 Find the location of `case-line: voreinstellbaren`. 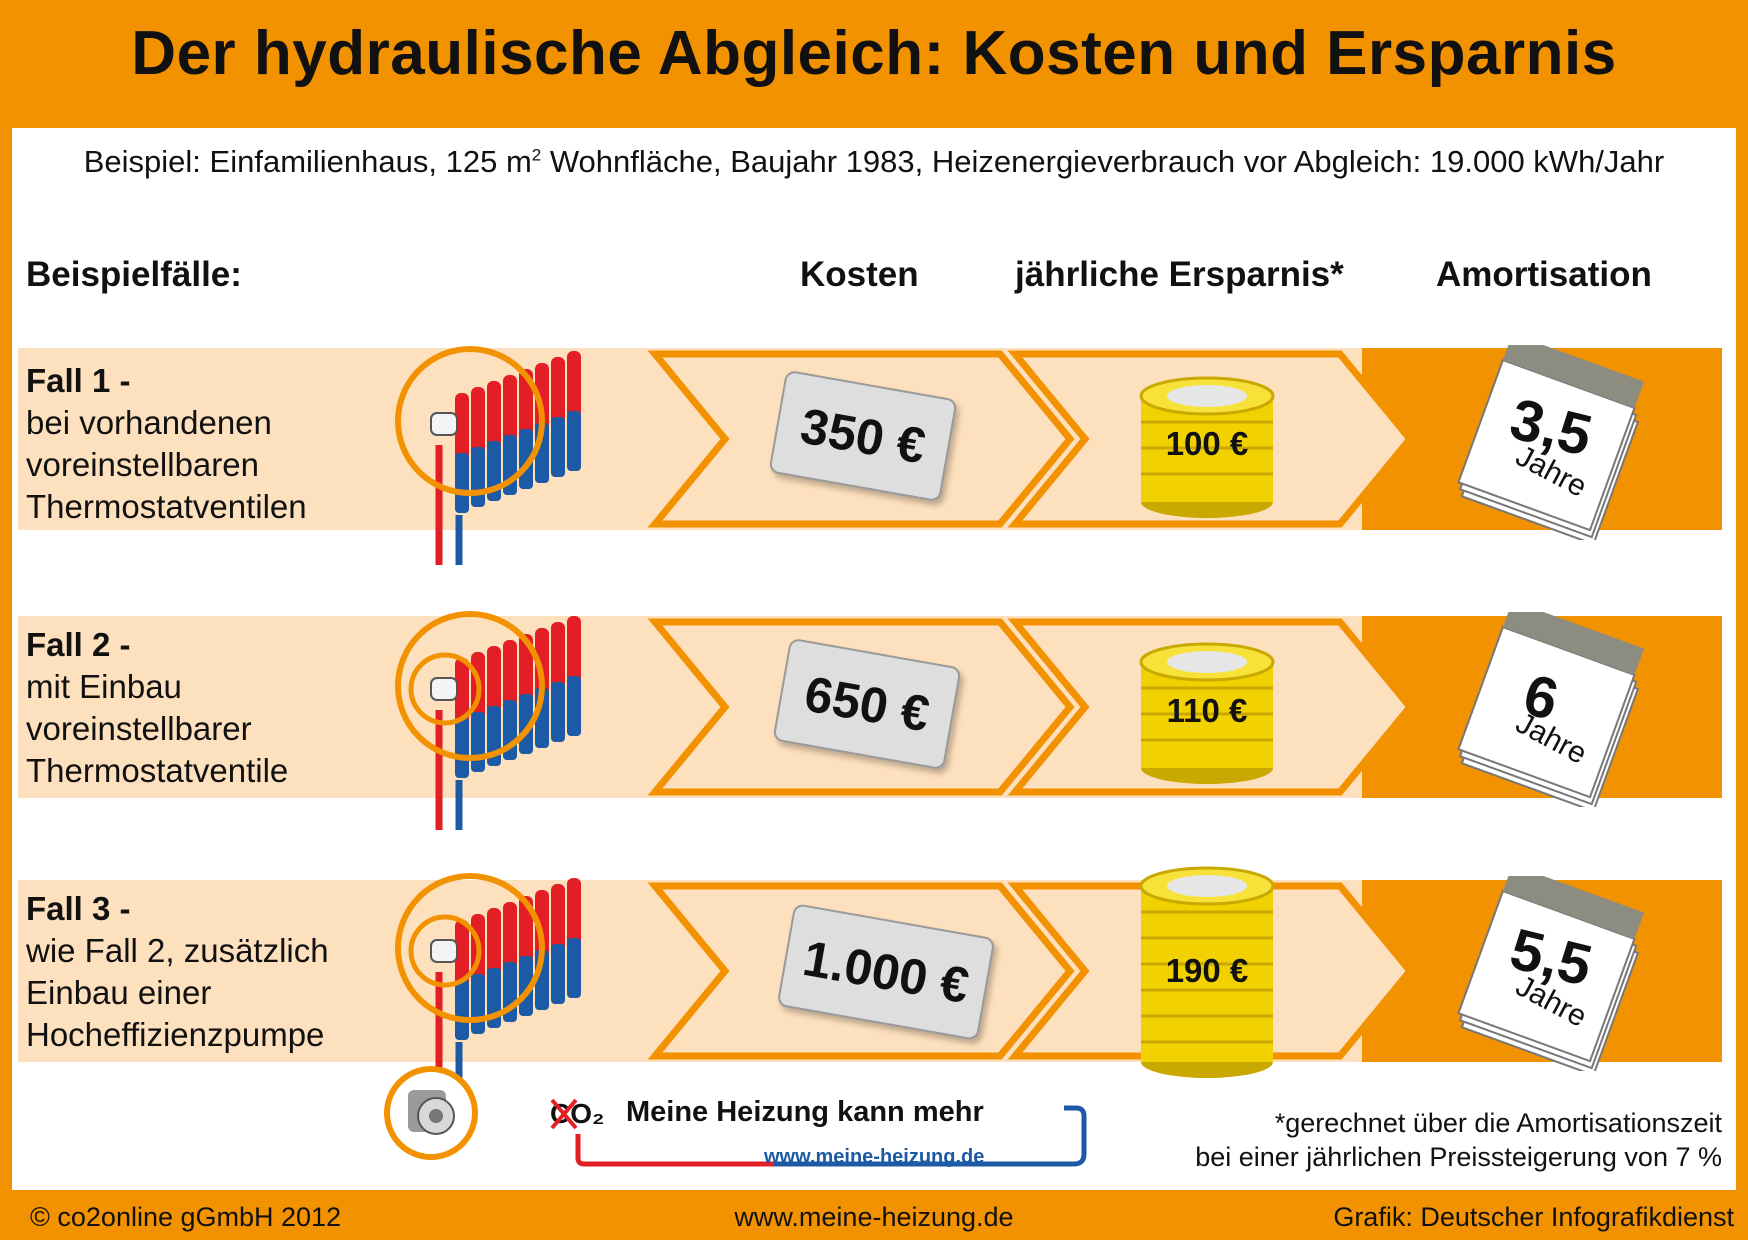

case-line: voreinstellbaren is located at coordinates (142, 464).